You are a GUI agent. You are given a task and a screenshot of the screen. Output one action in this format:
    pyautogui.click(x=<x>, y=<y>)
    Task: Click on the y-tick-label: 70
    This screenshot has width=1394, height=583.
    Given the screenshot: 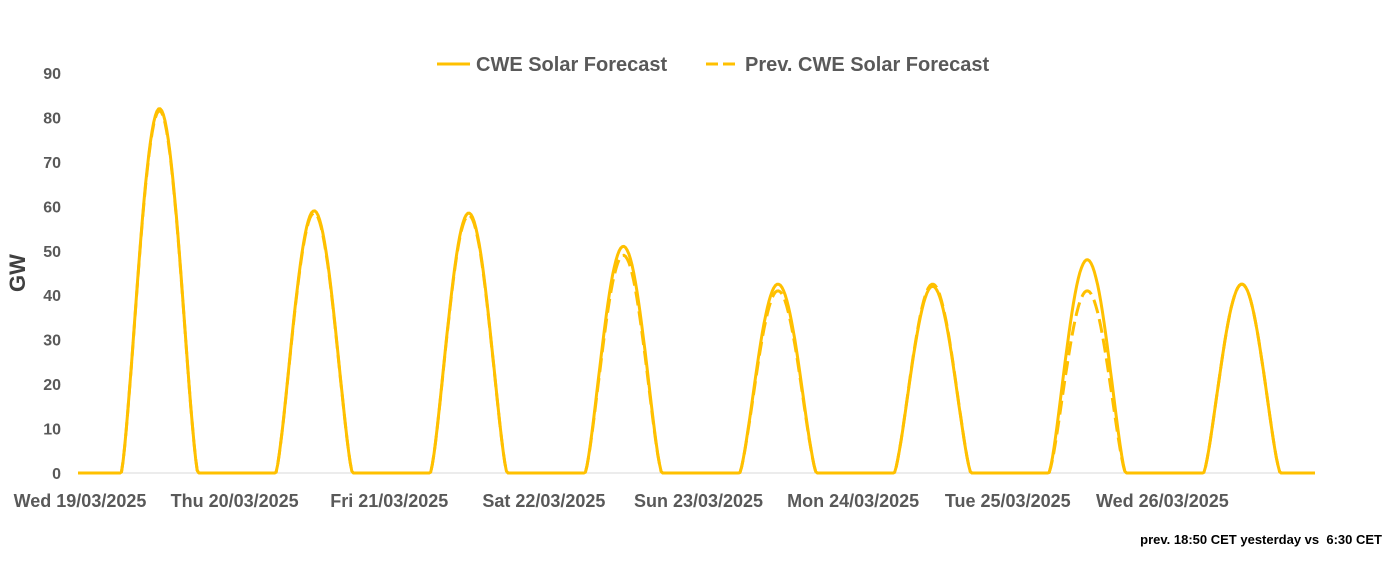 What is the action you would take?
    pyautogui.click(x=52, y=163)
    